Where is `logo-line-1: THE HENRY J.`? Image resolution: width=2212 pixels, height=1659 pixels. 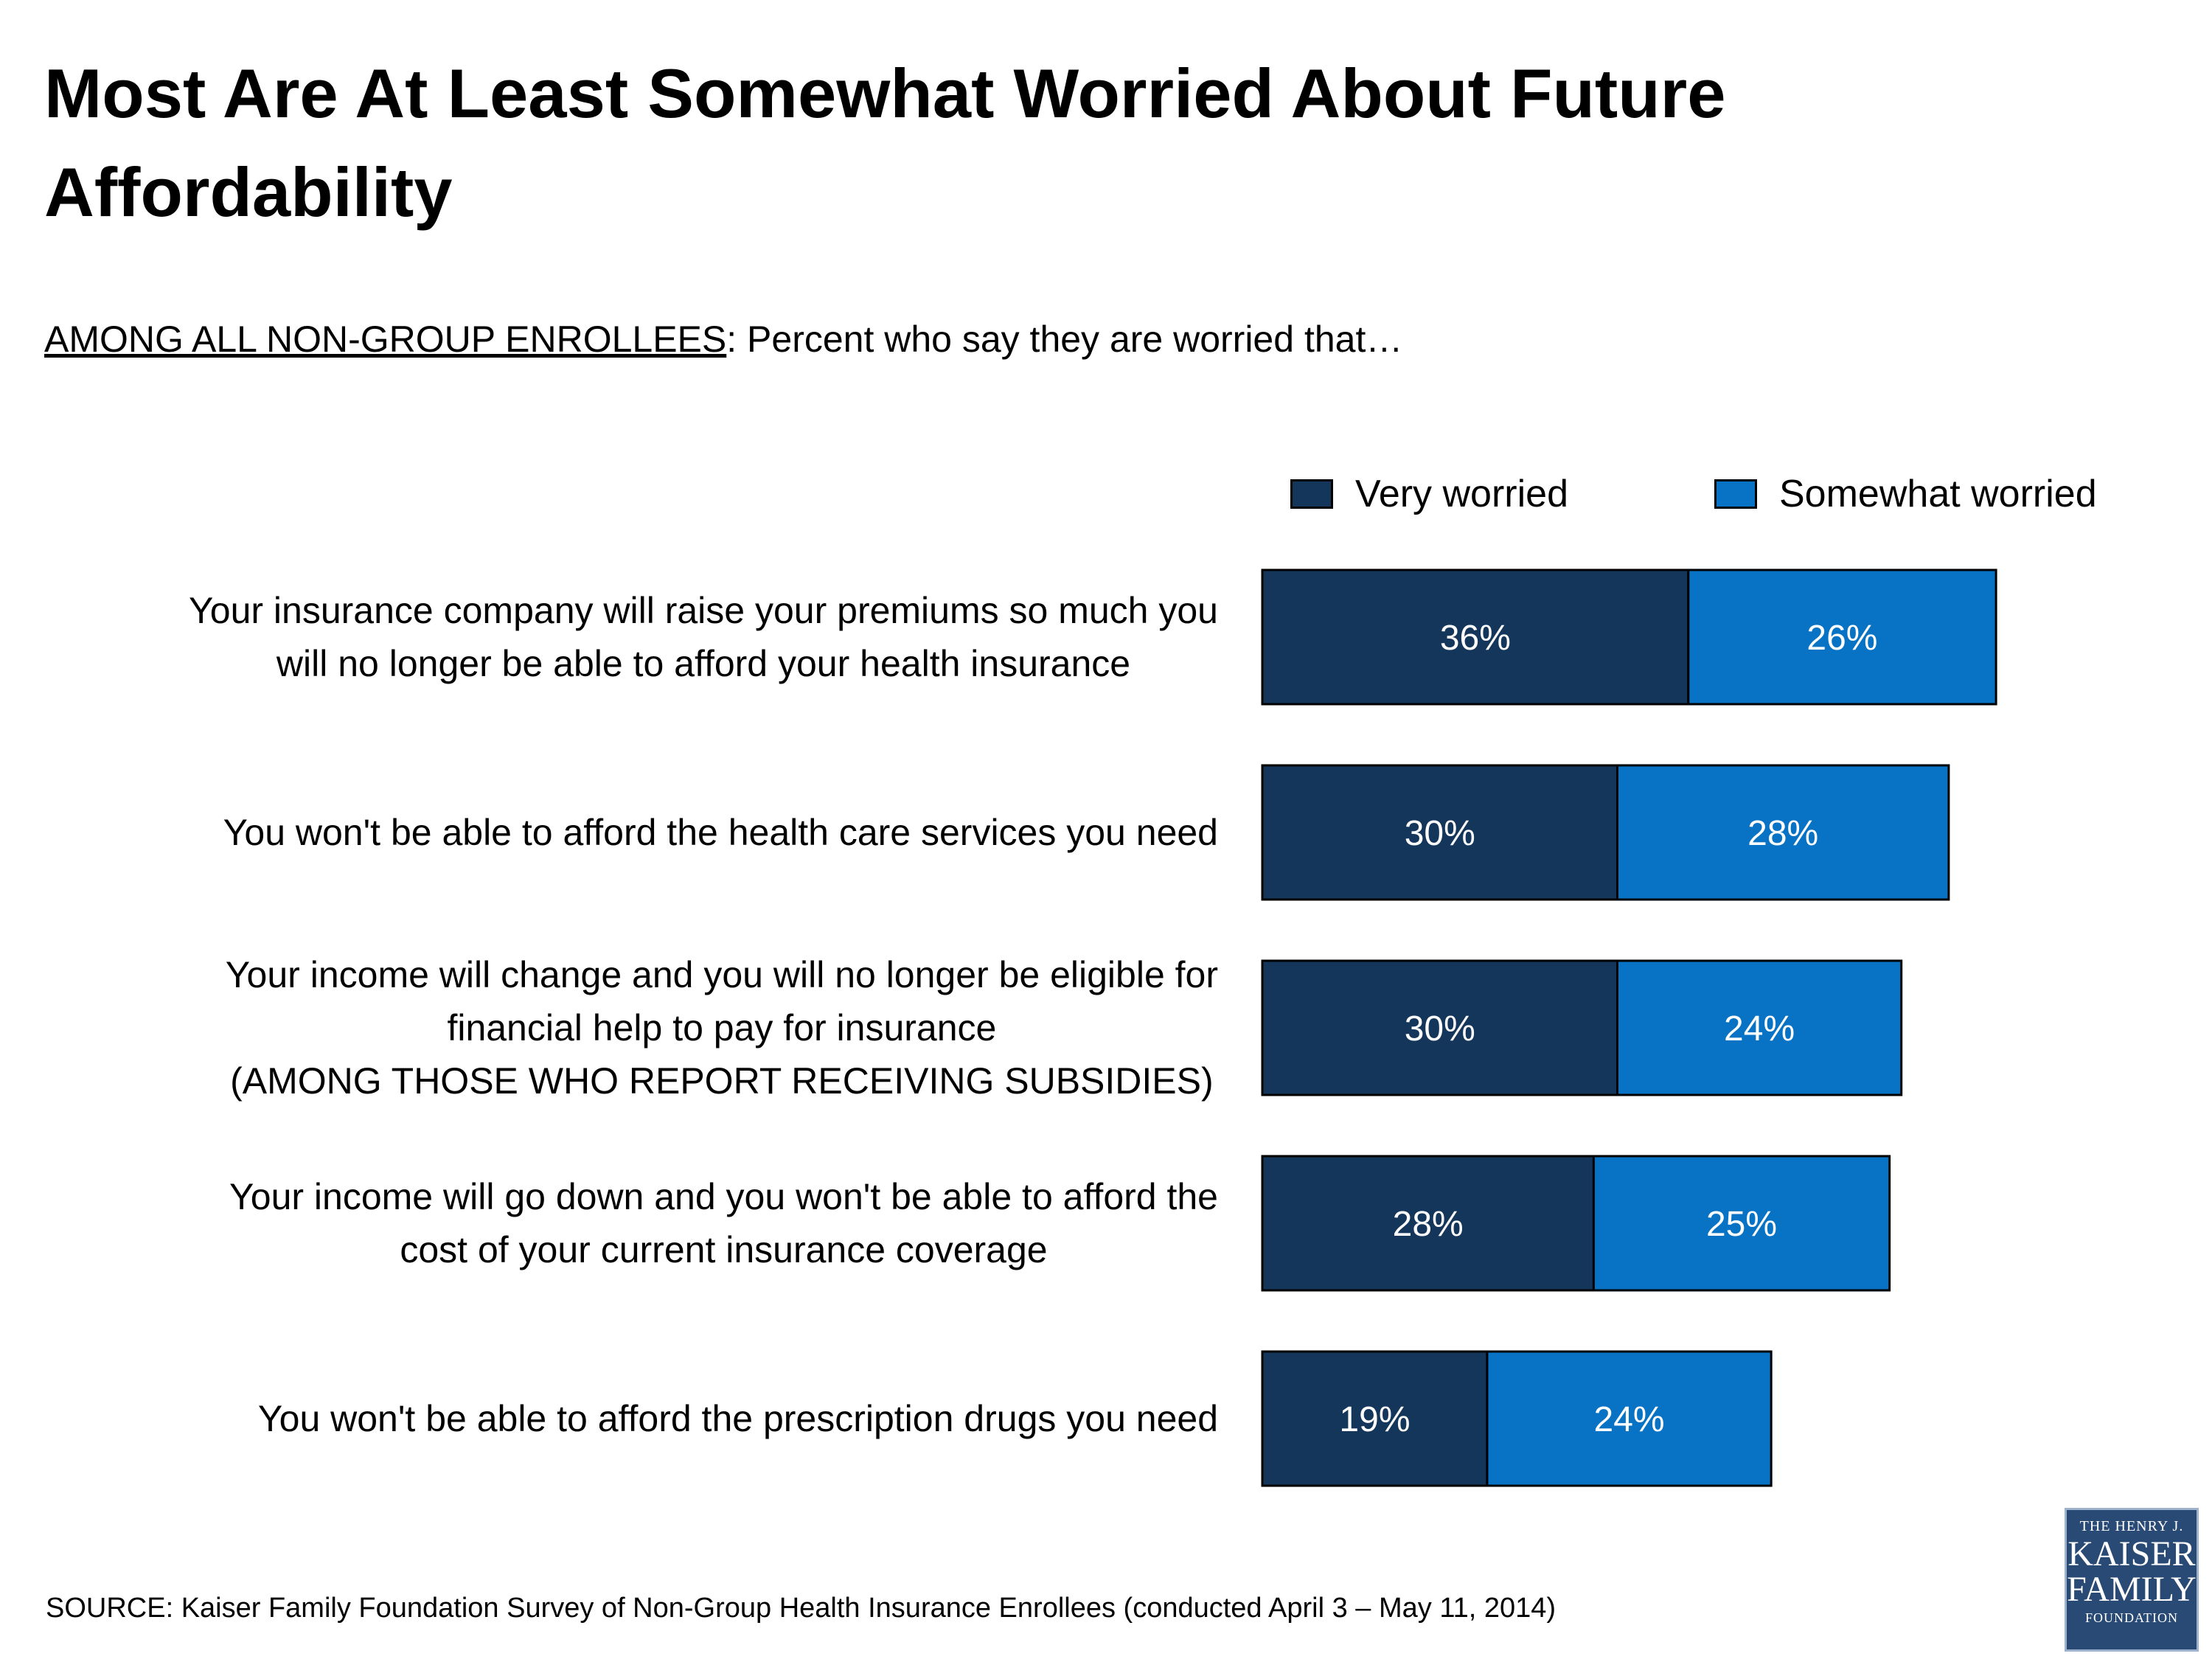
logo-line-1: THE HENRY J. is located at coordinates (2131, 1526).